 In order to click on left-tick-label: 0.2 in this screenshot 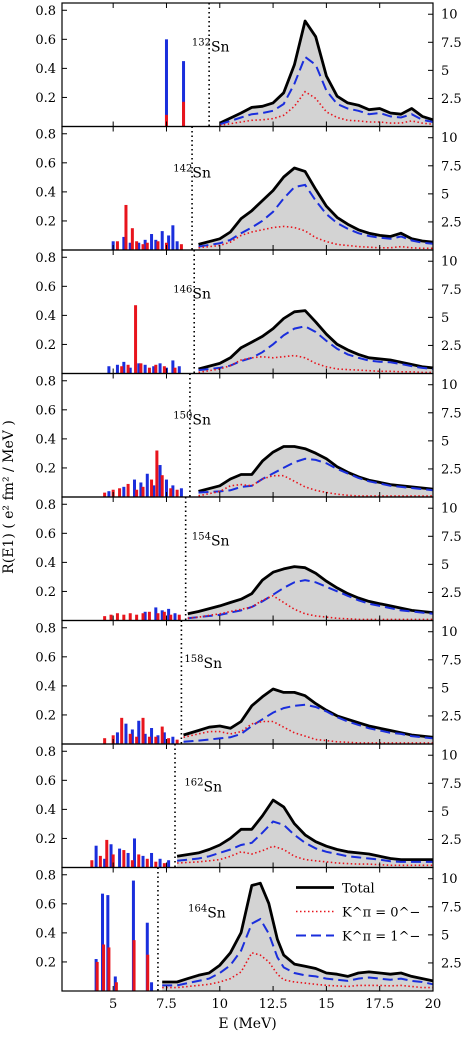, I will do `click(45, 715)`.